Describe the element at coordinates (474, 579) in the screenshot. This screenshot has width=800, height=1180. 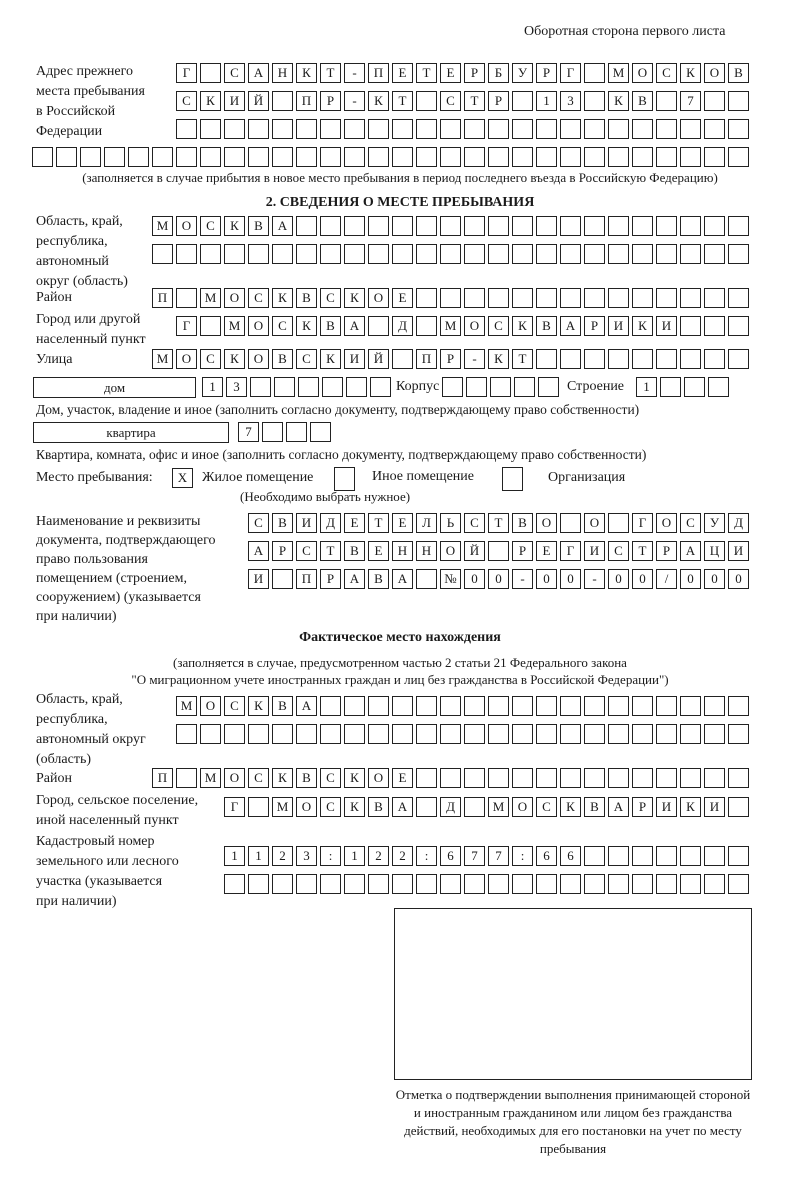
I see `char-cell: 0` at that location.